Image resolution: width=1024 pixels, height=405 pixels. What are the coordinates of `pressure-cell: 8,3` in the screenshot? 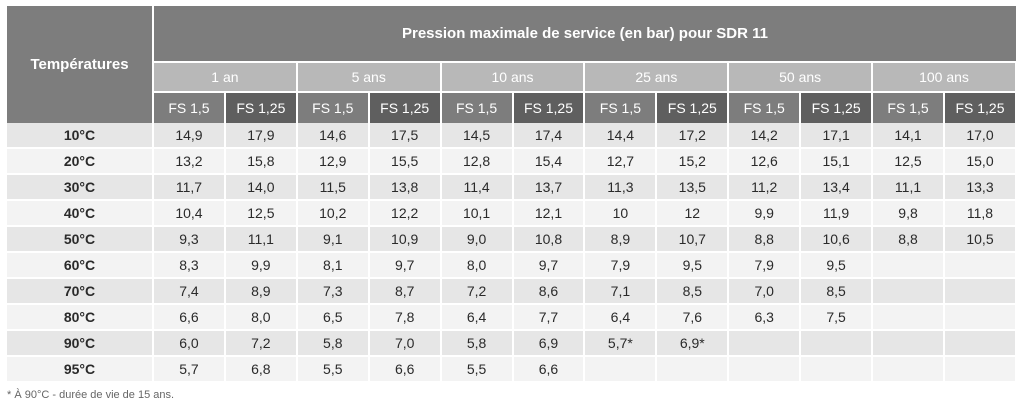 It's located at (189, 265).